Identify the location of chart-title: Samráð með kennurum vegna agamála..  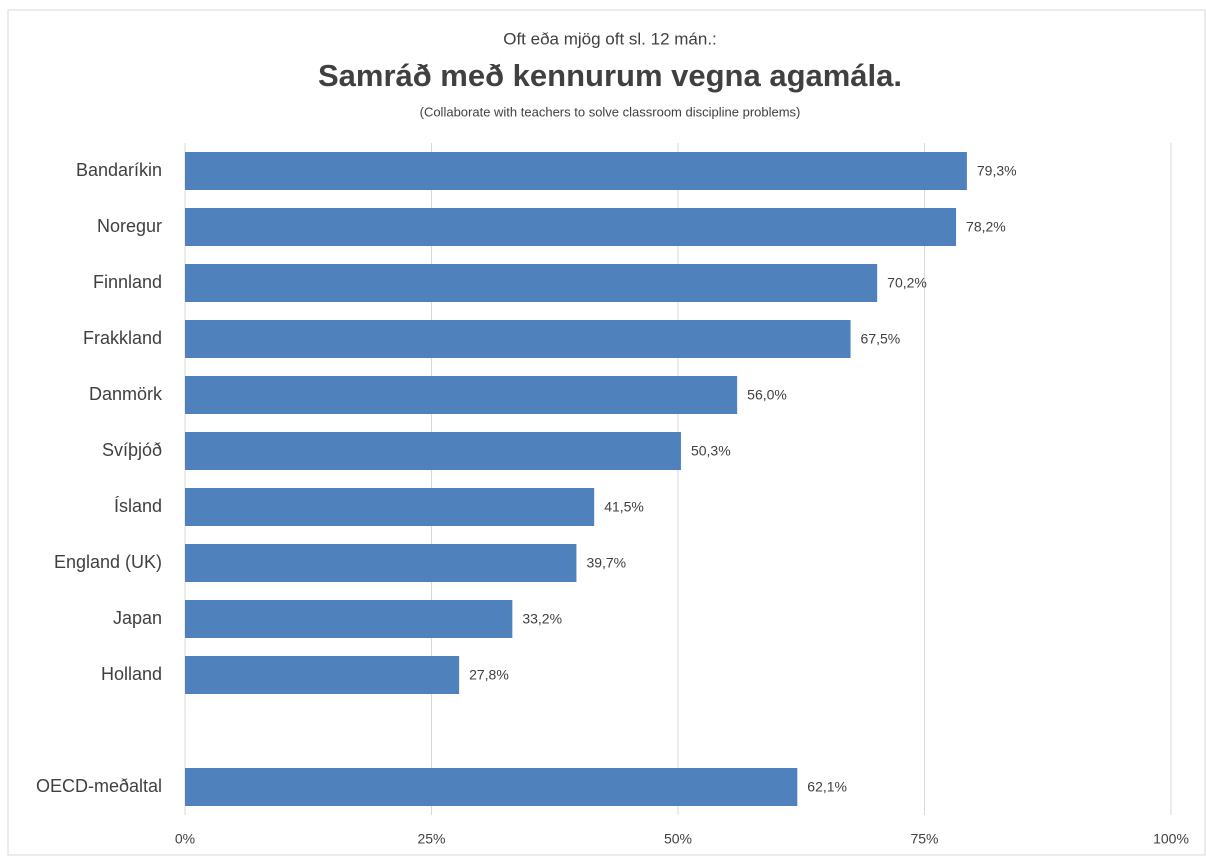
(610, 75).